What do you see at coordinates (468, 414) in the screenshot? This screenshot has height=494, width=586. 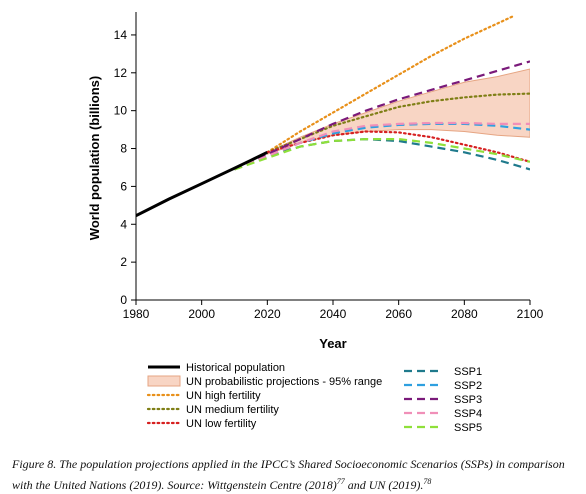 I see `legend-label-ssp4: SSP4` at bounding box center [468, 414].